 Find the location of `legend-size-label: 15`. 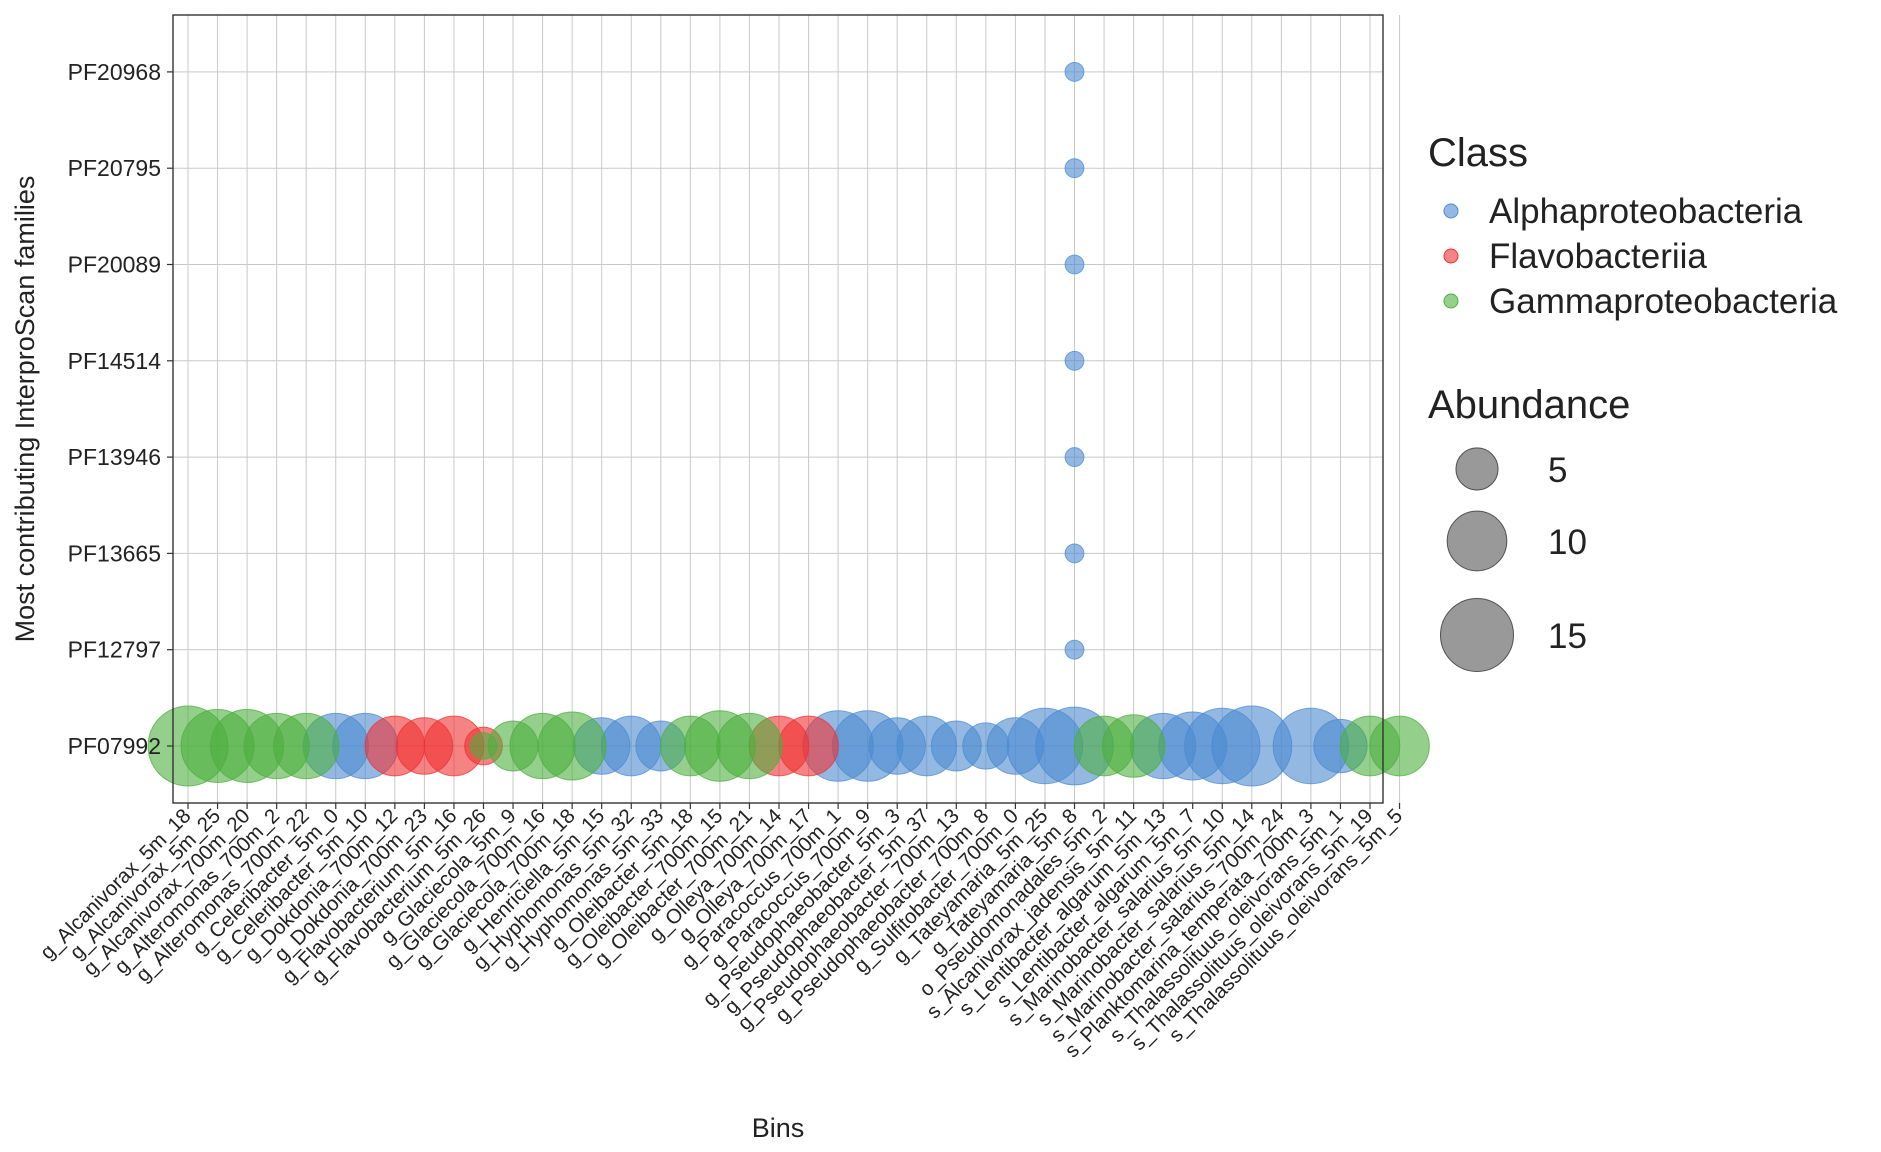

legend-size-label: 15 is located at coordinates (1567, 636).